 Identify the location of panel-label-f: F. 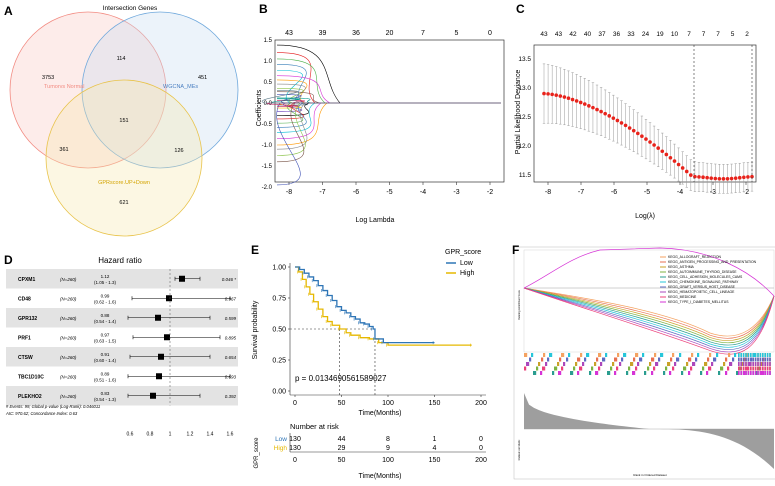
(516, 250).